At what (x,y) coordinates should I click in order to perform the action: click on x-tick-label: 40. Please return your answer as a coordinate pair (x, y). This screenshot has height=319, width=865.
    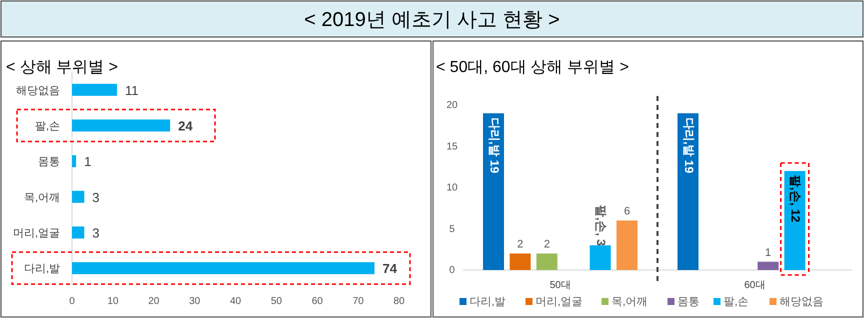
    Looking at the image, I should click on (236, 301).